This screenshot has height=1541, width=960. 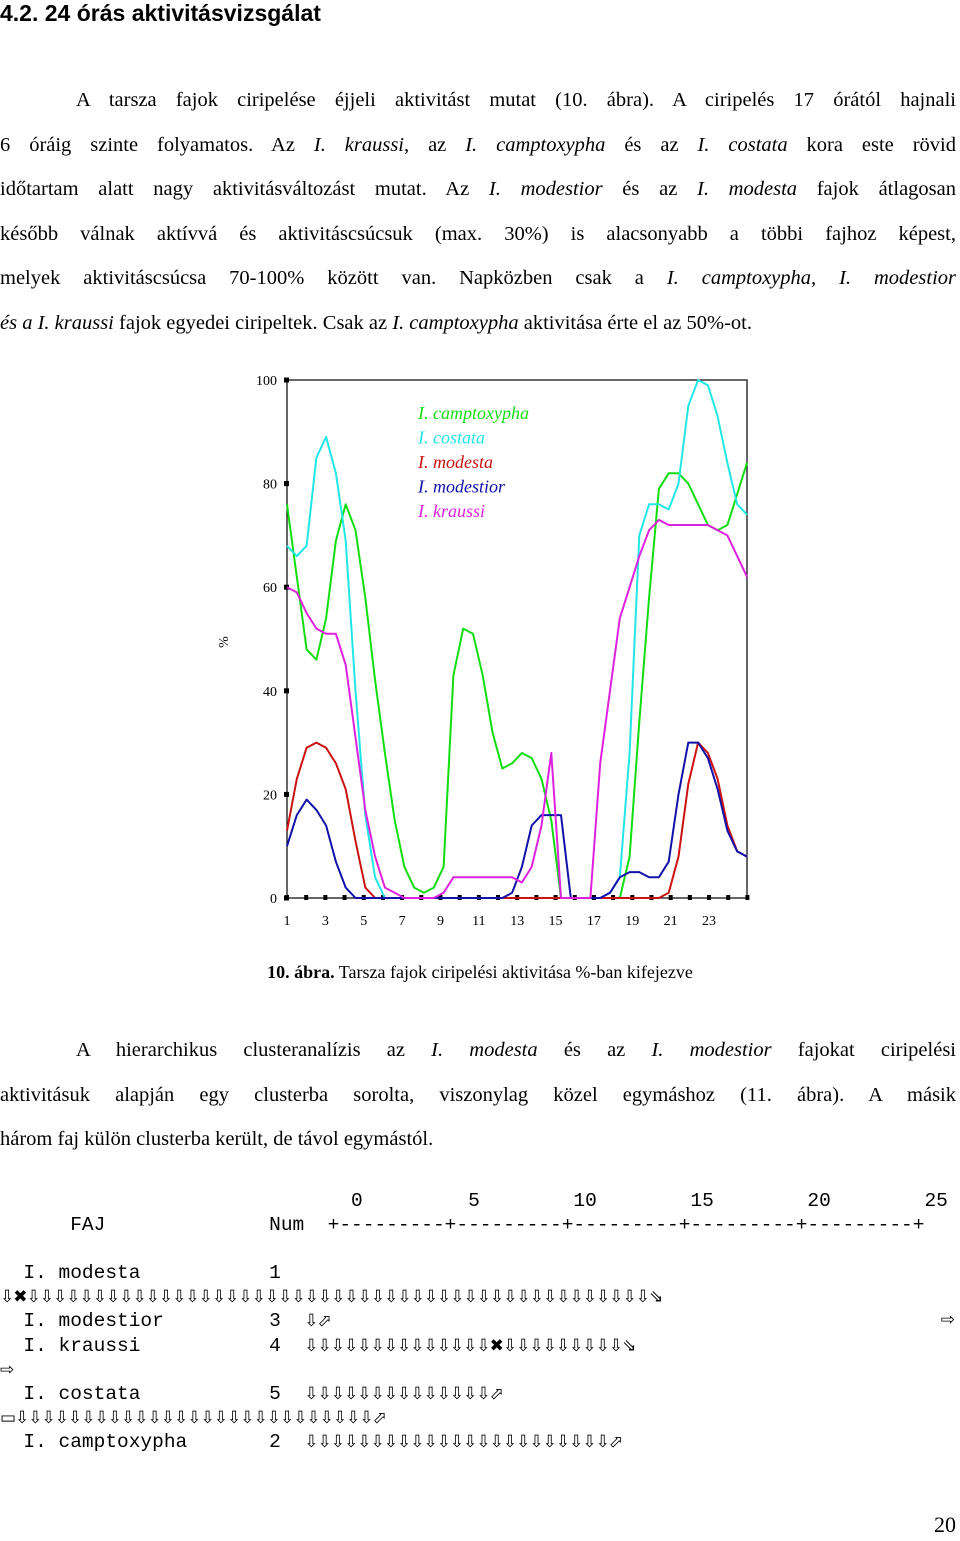 I want to click on dendrogram-row: I. modestior 3 ⇩⬀ ⇨, so click(x=480, y=1321).